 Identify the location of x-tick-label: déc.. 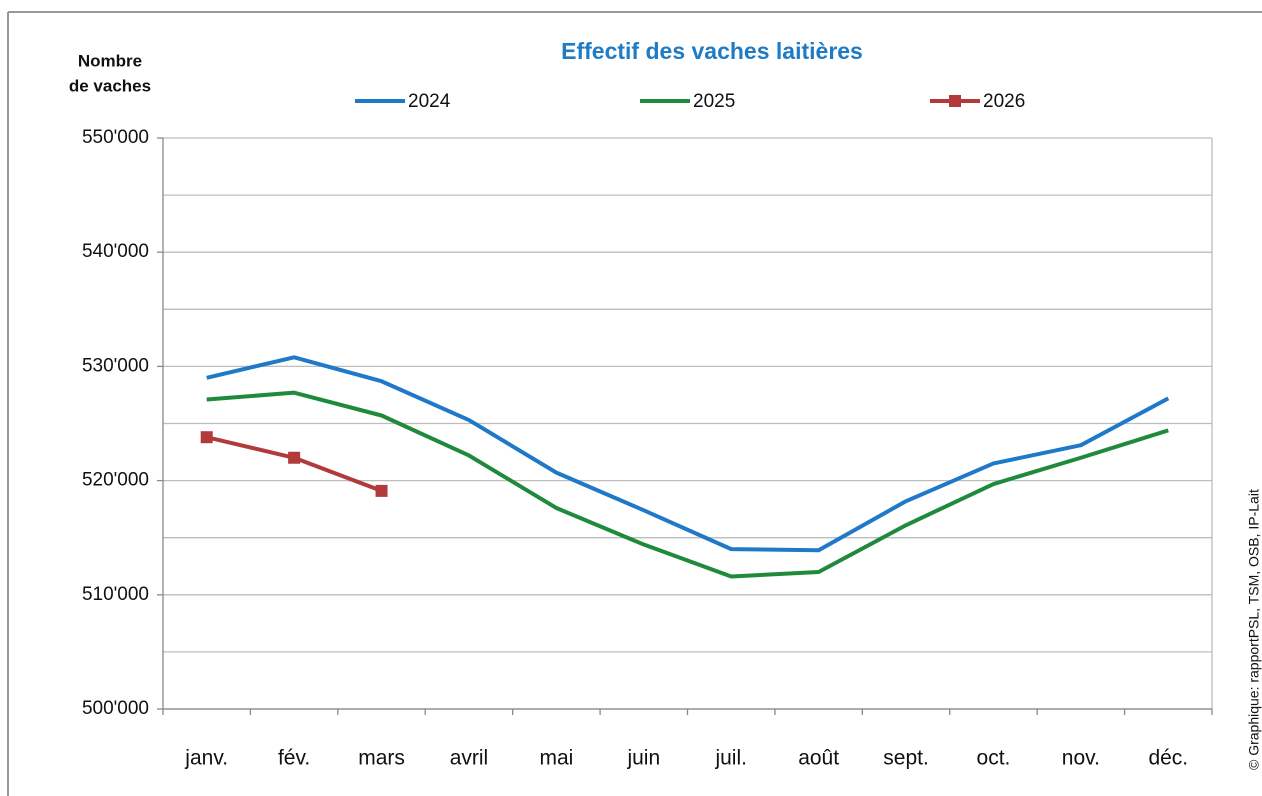
(1168, 758).